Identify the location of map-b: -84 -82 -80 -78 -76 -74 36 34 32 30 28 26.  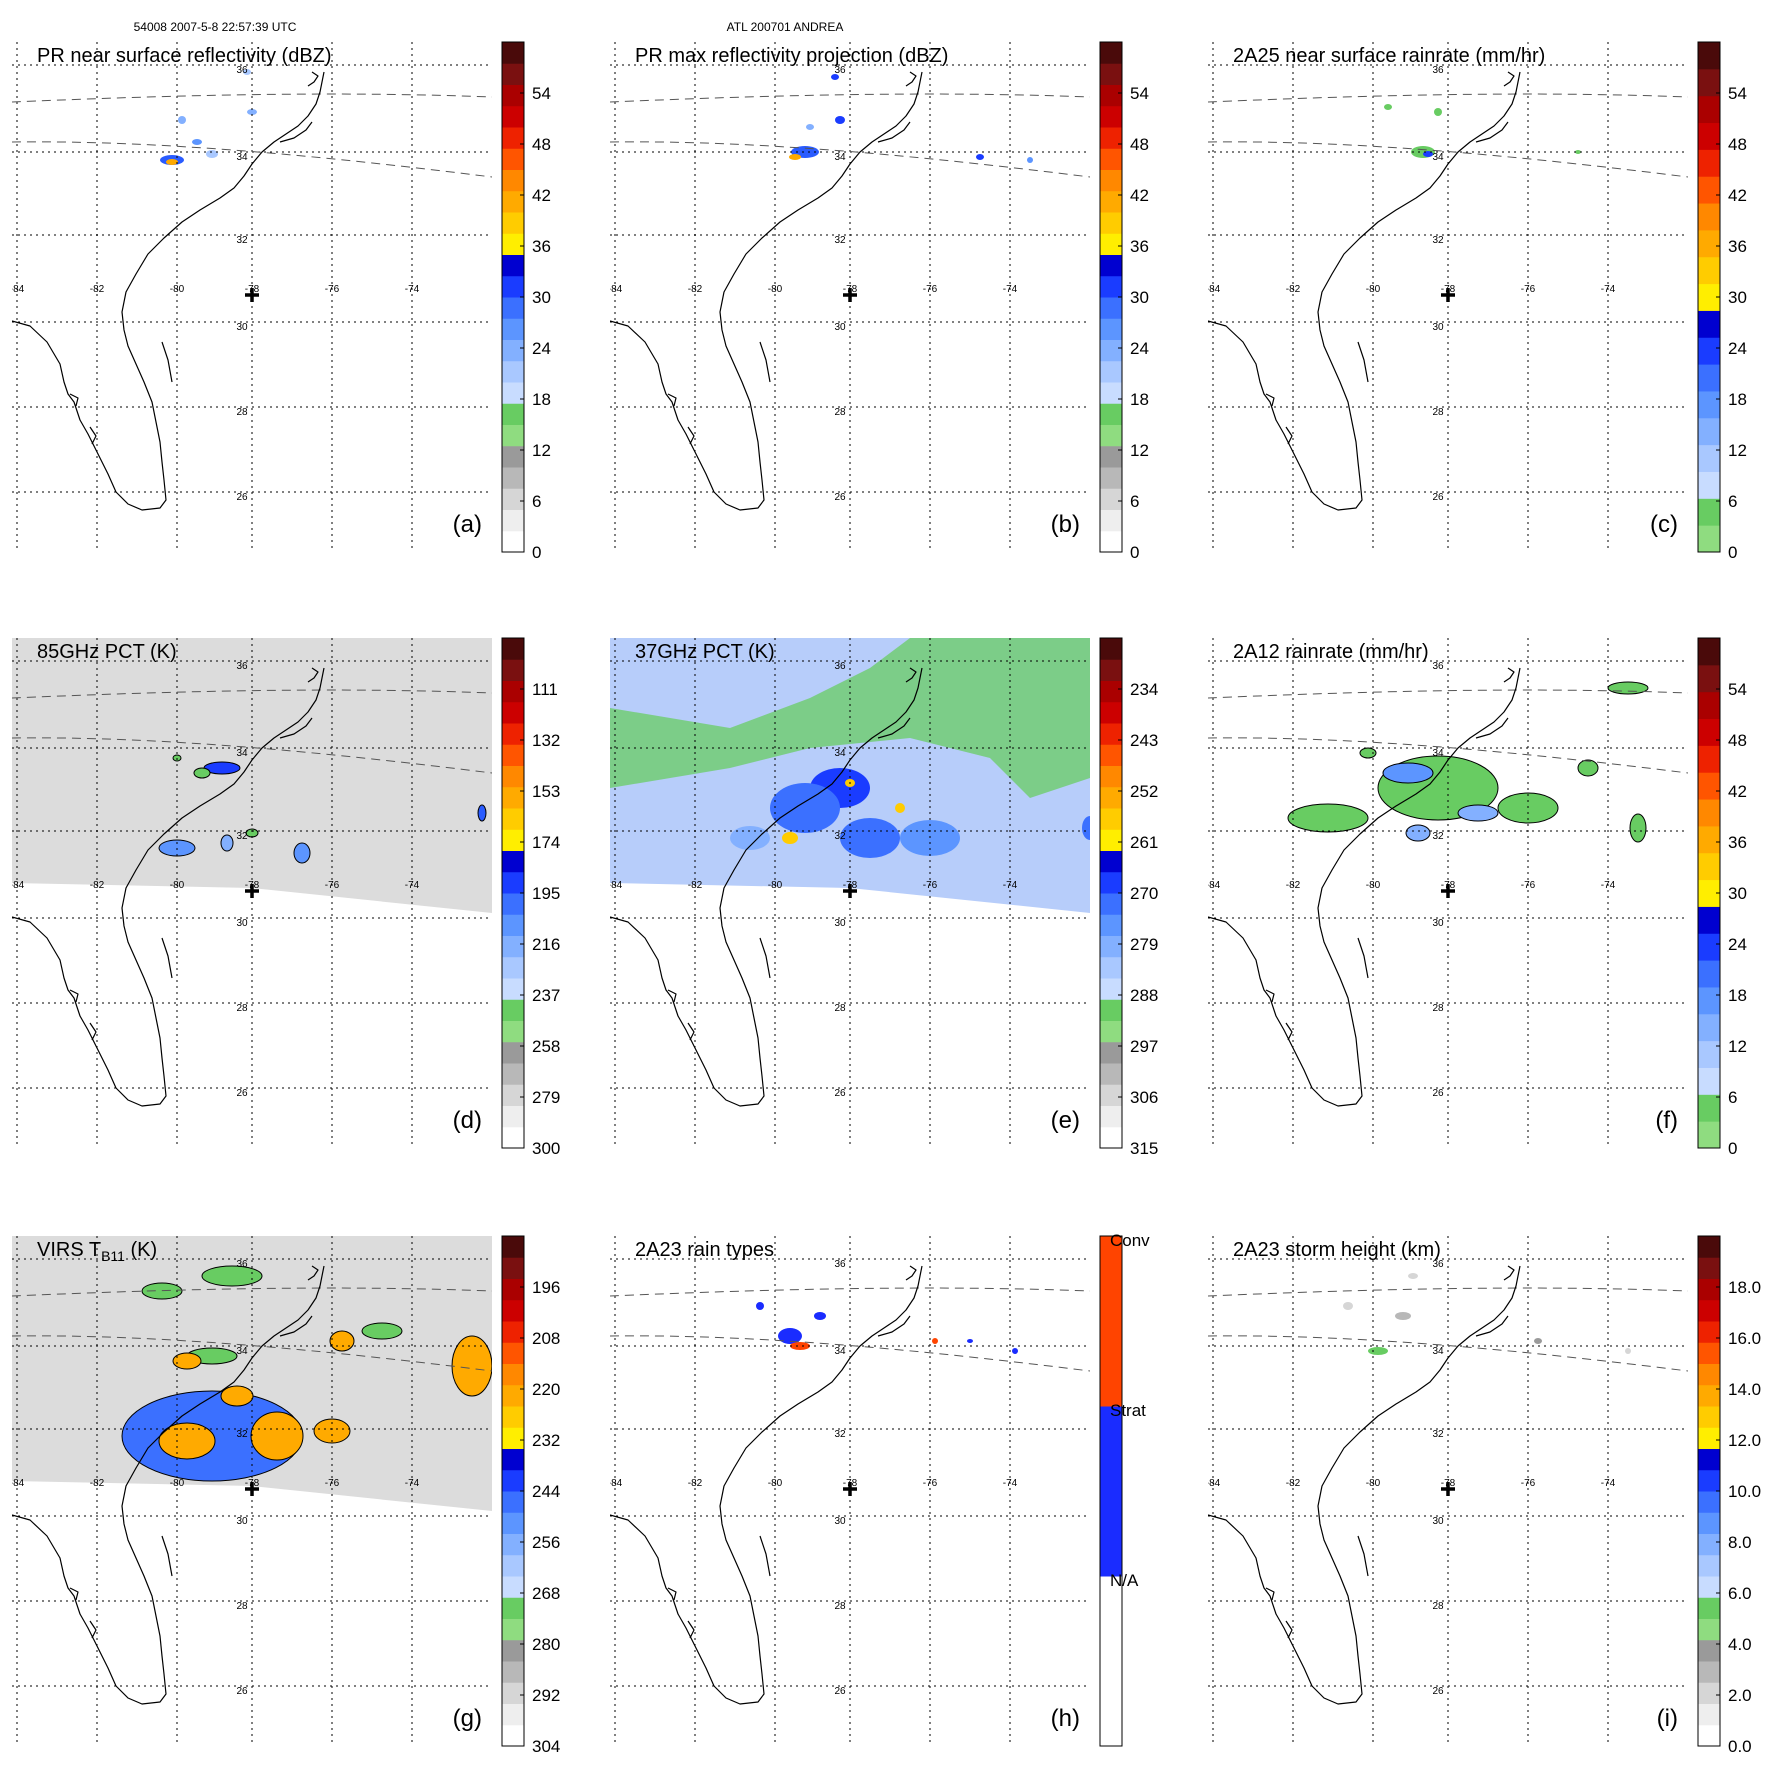
(850, 297).